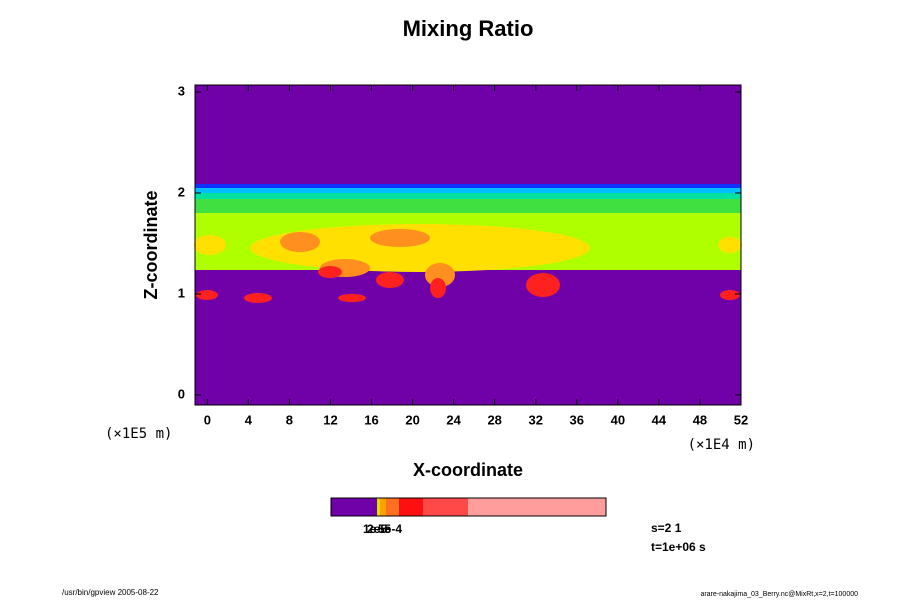  What do you see at coordinates (371, 419) in the screenshot?
I see `x-tick-label: 16` at bounding box center [371, 419].